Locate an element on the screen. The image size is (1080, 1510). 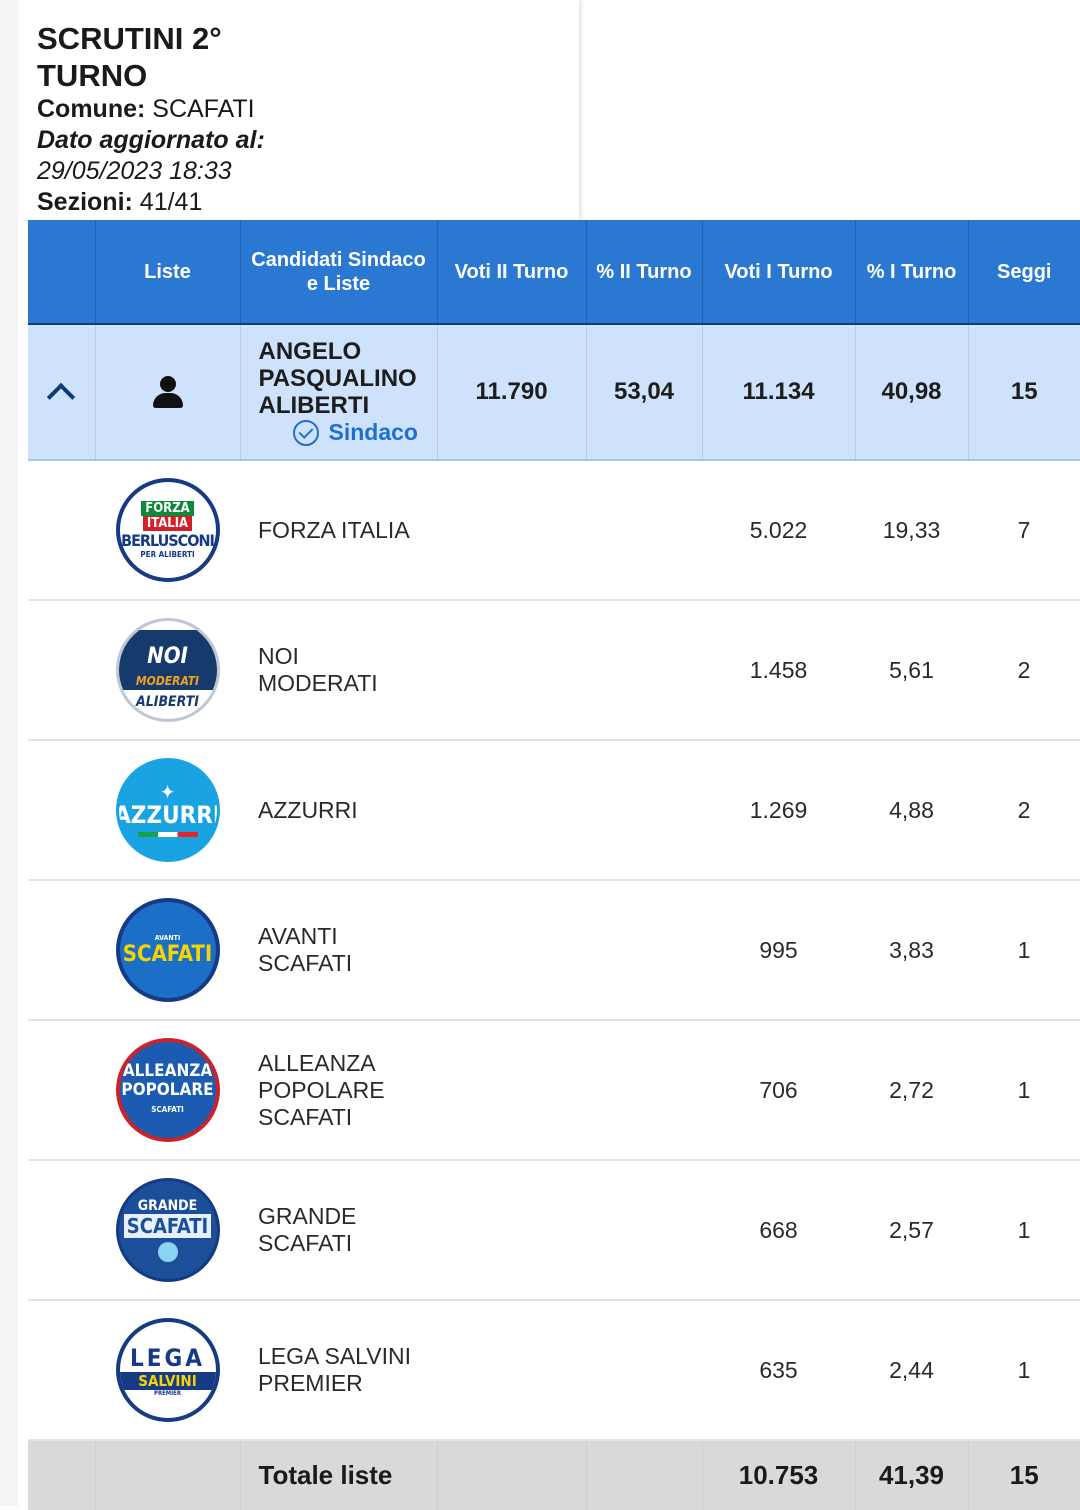
comune-label: Comune: is located at coordinates (91, 109).